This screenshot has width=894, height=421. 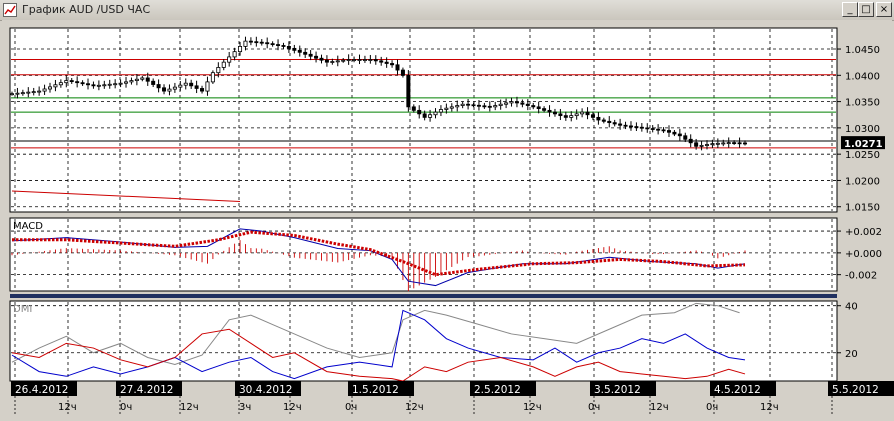 I want to click on chart-app-icon, so click(x=10, y=10).